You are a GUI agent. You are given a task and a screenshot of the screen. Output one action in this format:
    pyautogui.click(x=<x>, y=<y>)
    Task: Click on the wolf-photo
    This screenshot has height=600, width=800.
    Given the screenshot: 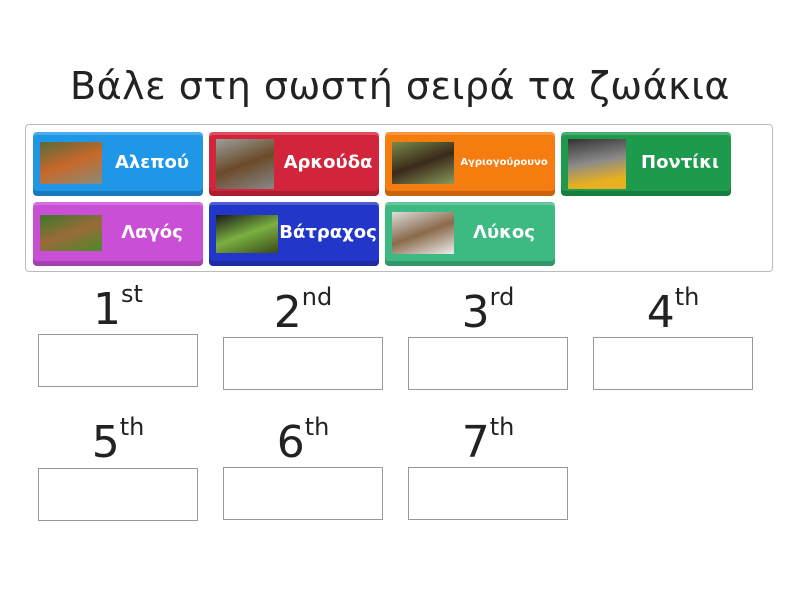 What is the action you would take?
    pyautogui.click(x=423, y=233)
    